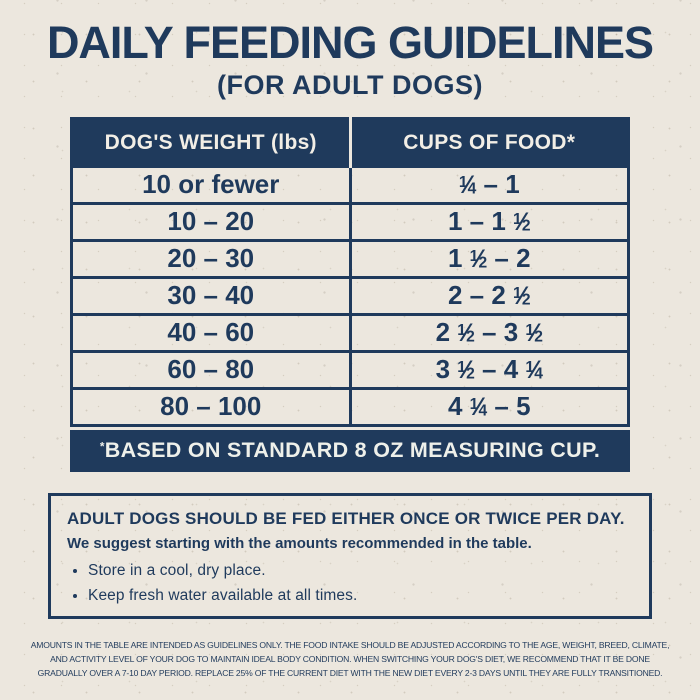 This screenshot has width=700, height=700. What do you see at coordinates (211, 331) in the screenshot?
I see `weight-cell: 40 – 60` at bounding box center [211, 331].